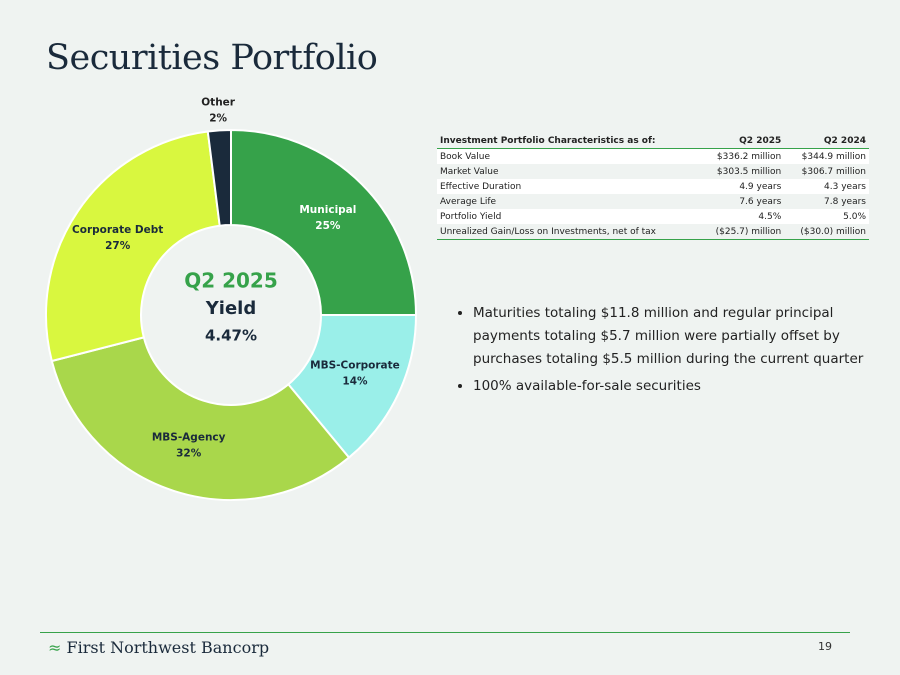 This screenshot has height=675, width=900. What do you see at coordinates (218, 118) in the screenshot?
I see `slice-value-label: 2%` at bounding box center [218, 118].